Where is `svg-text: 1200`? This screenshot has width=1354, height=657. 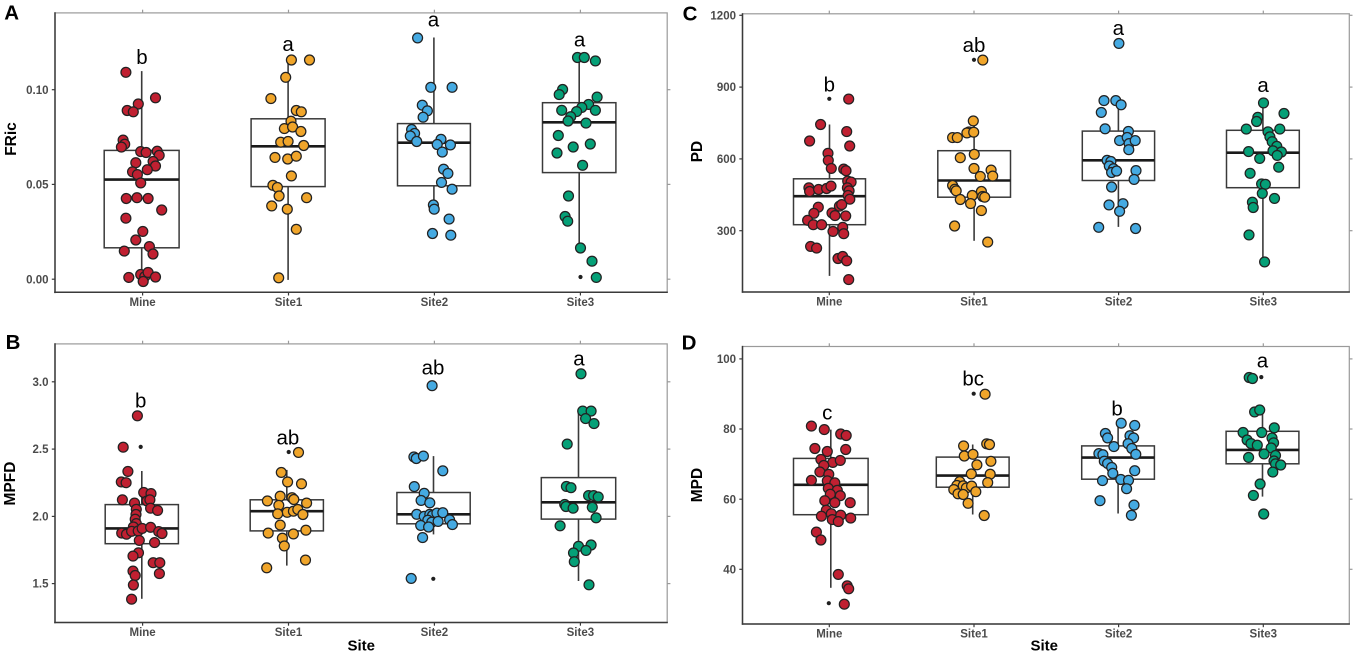
svg-text: 1200 is located at coordinates (723, 16).